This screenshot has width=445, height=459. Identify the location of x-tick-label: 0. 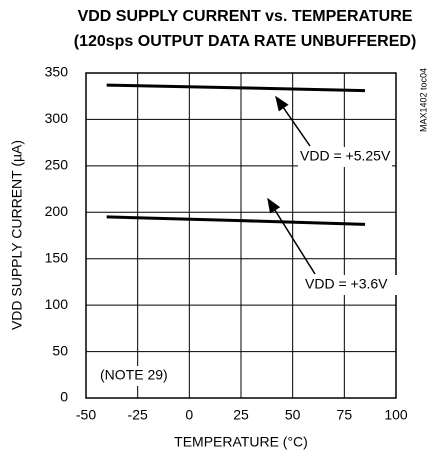
(189, 415).